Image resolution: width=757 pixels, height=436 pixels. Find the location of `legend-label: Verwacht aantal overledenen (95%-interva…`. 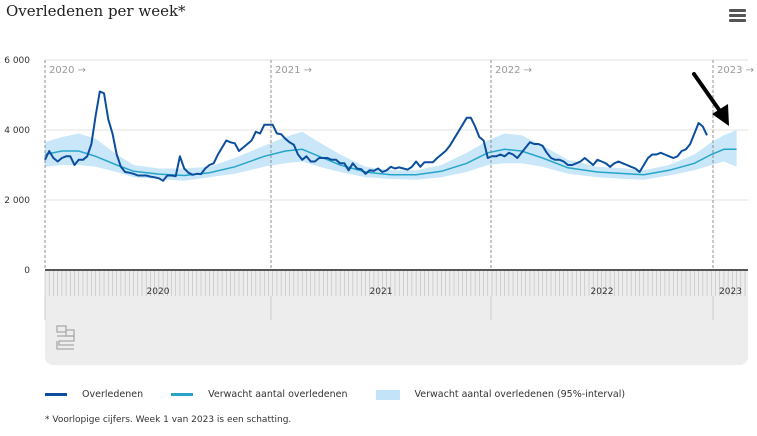

legend-label: Verwacht aantal overledenen (95%-interva… is located at coordinates (520, 394).